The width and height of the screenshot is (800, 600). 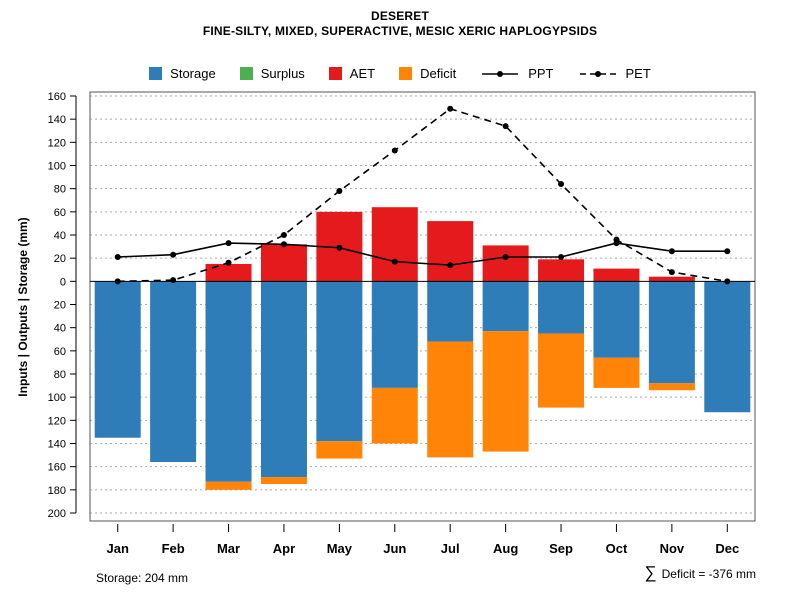 What do you see at coordinates (671, 272) in the screenshot?
I see `marker-pet-nov` at bounding box center [671, 272].